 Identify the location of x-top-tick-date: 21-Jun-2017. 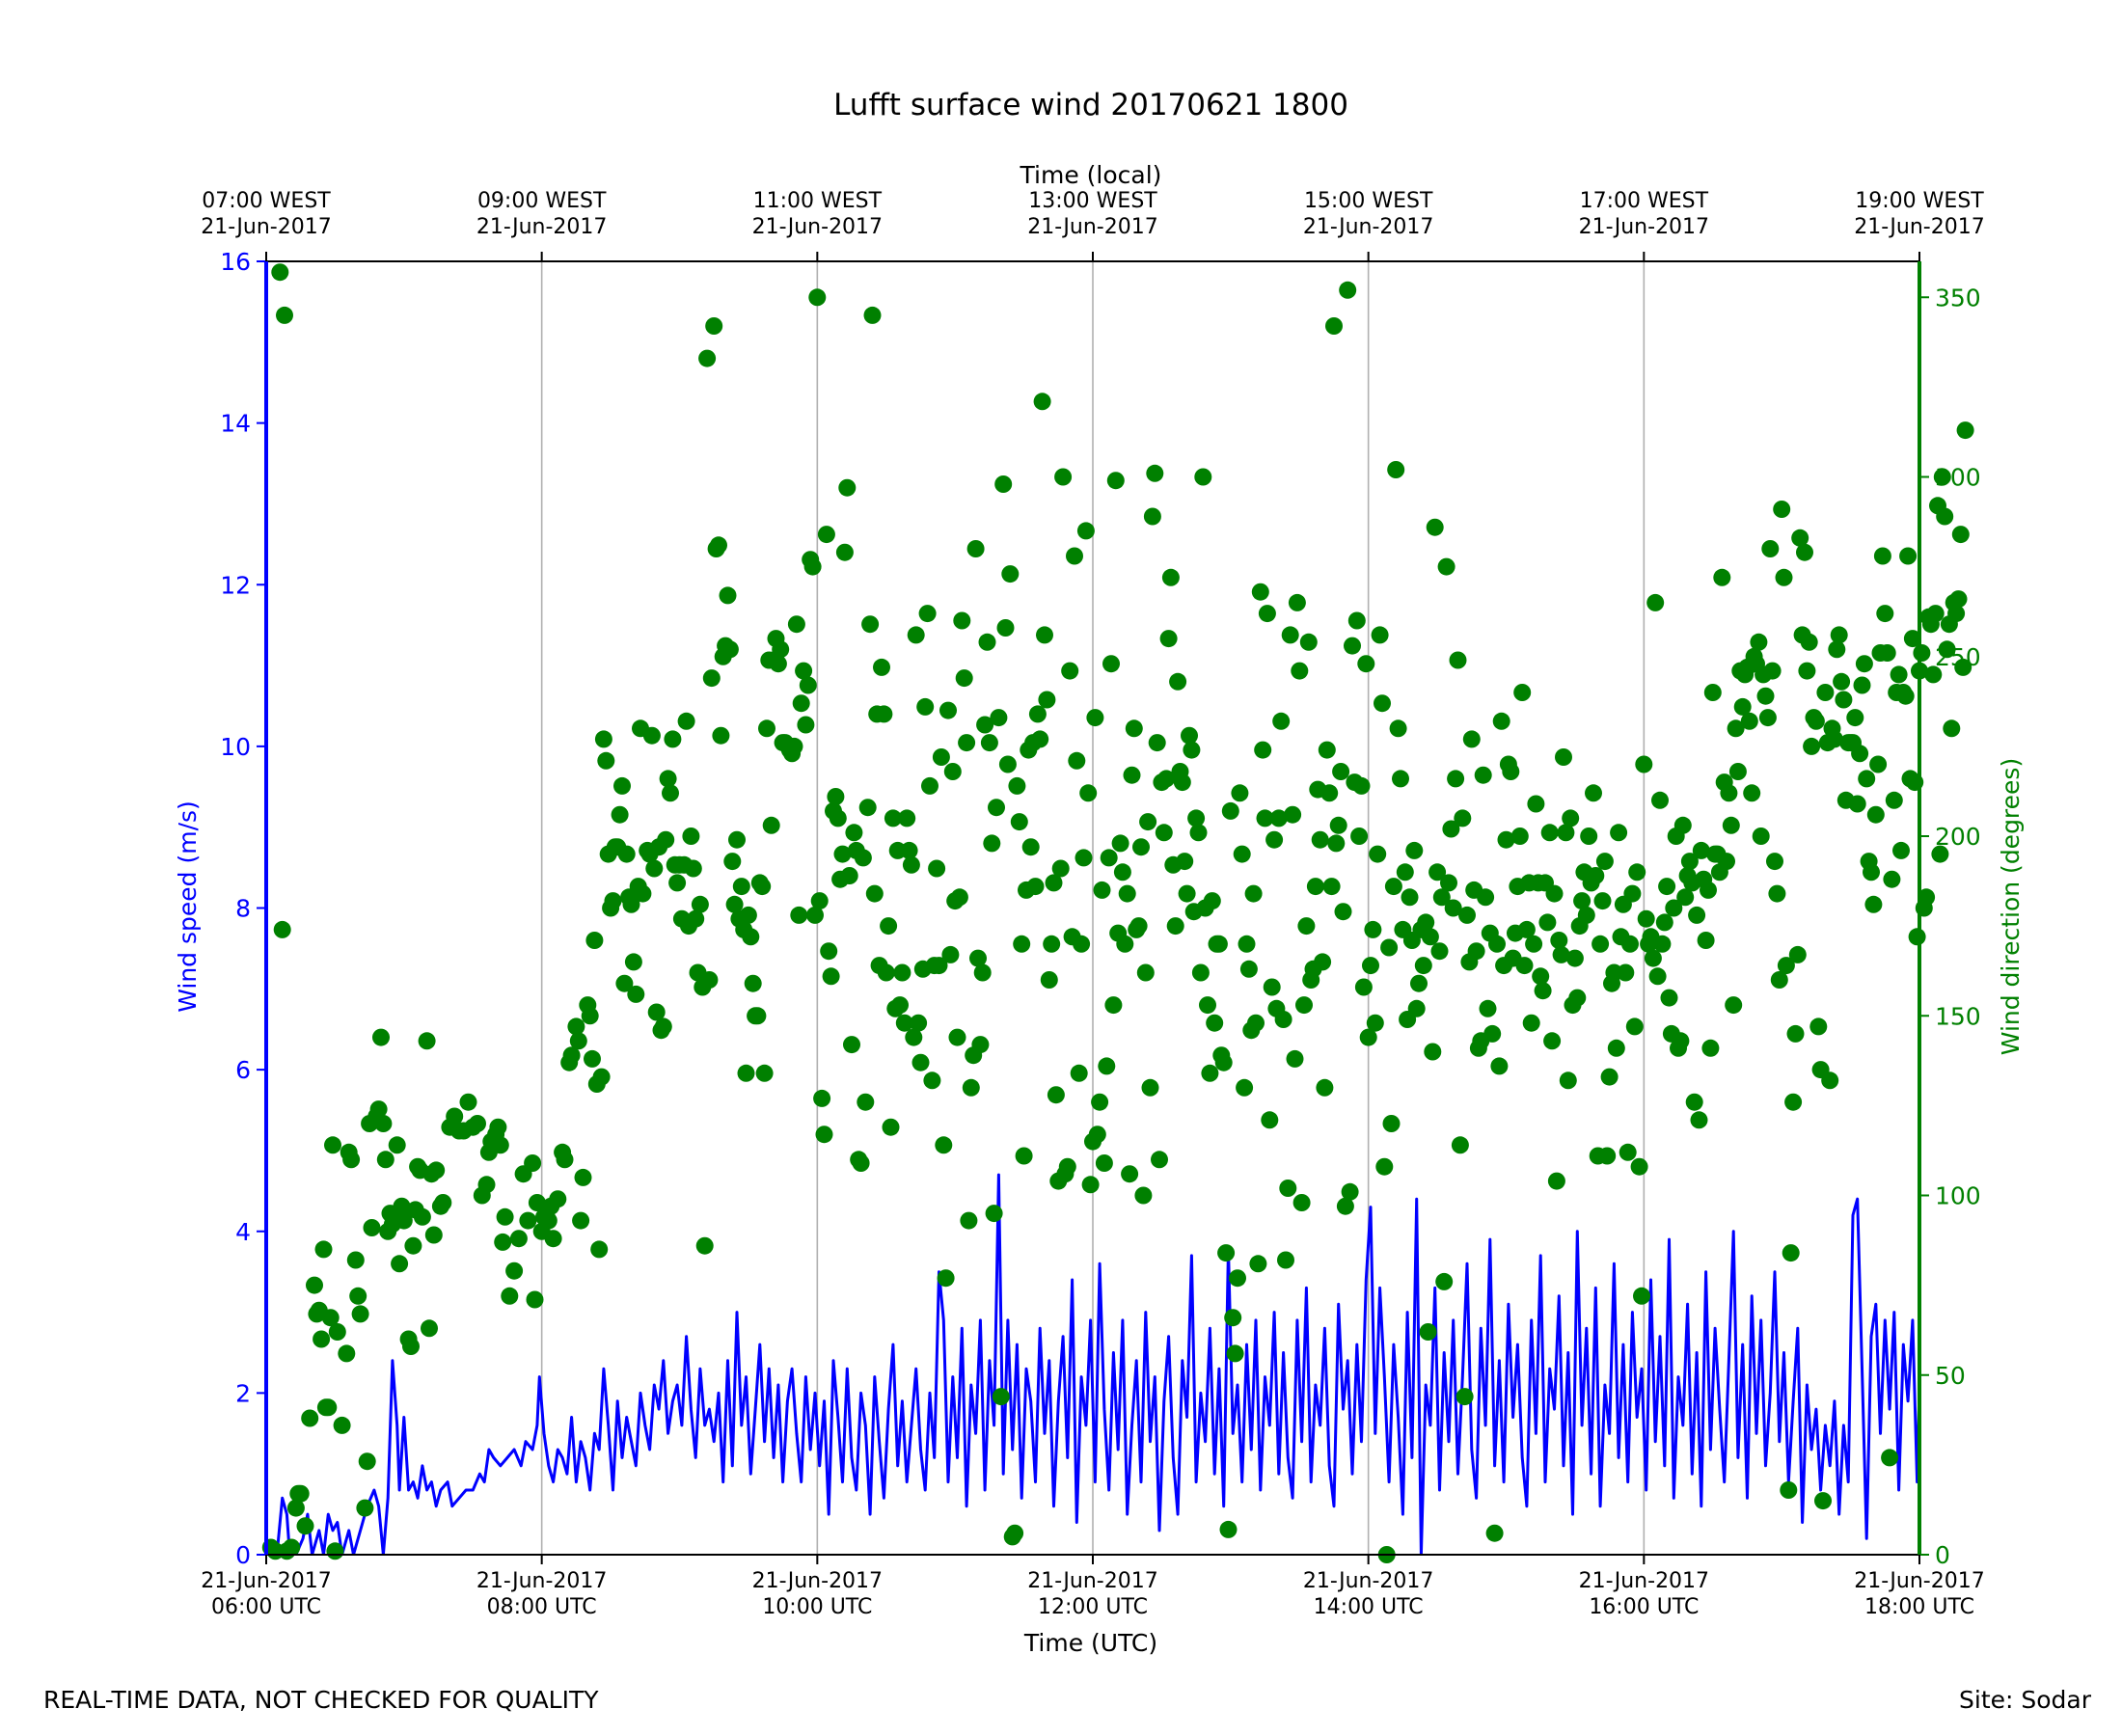
(1919, 227).